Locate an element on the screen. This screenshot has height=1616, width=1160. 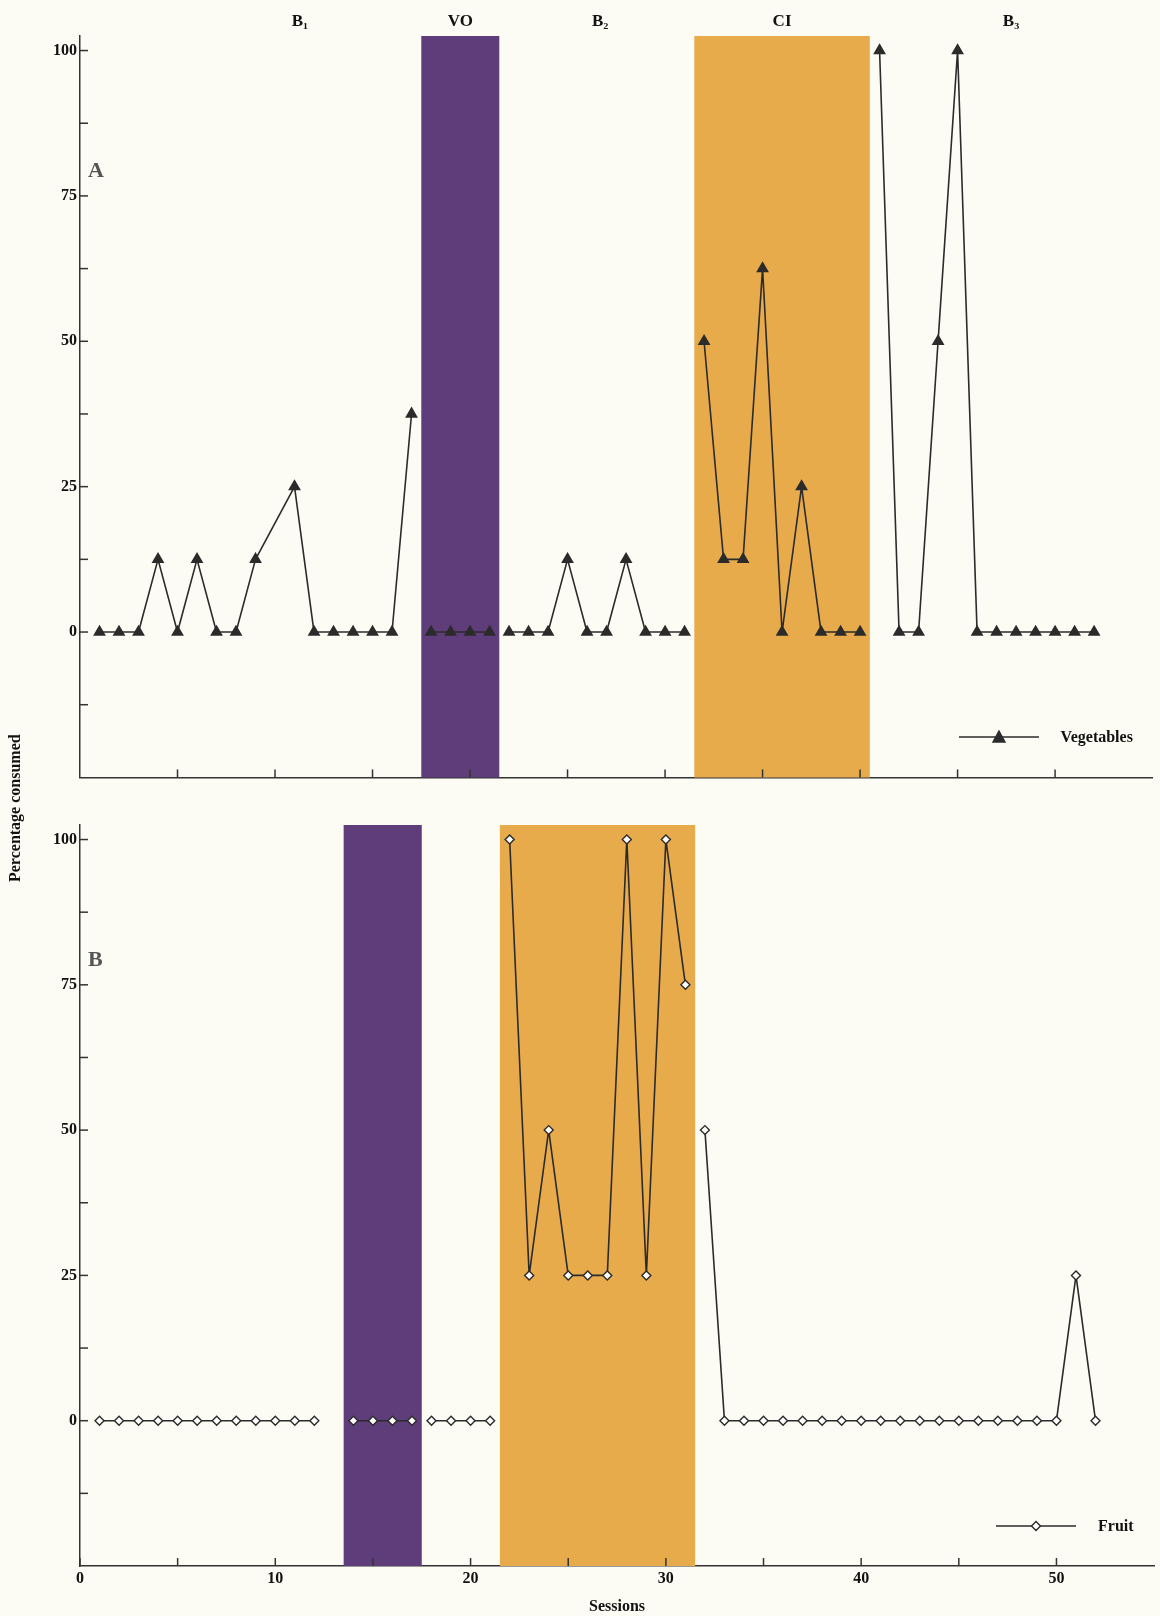
x-tick-label: 50 is located at coordinates (1056, 1577).